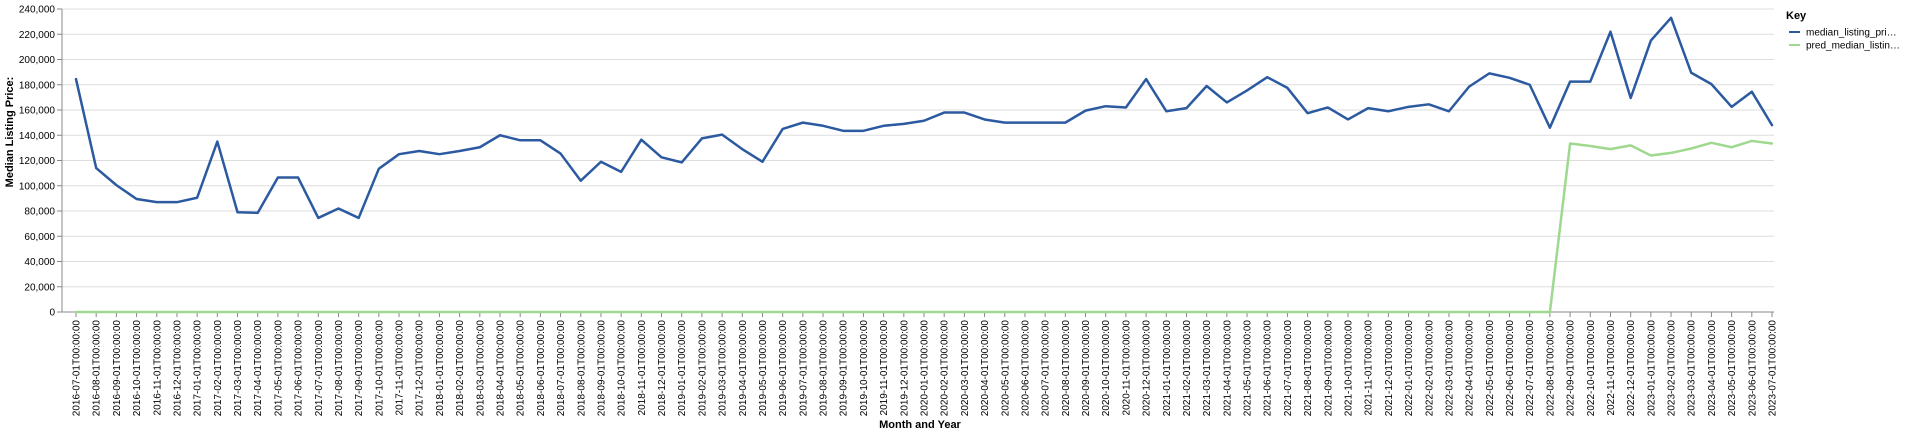 This screenshot has width=1920, height=434. Describe the element at coordinates (501, 368) in the screenshot. I see `x-tick-label: 2018-04-01T00:00:00` at that location.